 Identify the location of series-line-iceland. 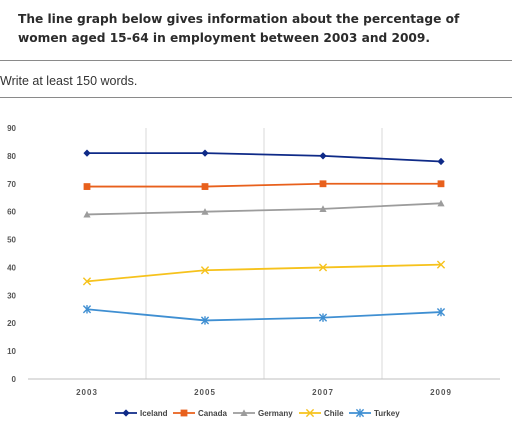
(264, 157).